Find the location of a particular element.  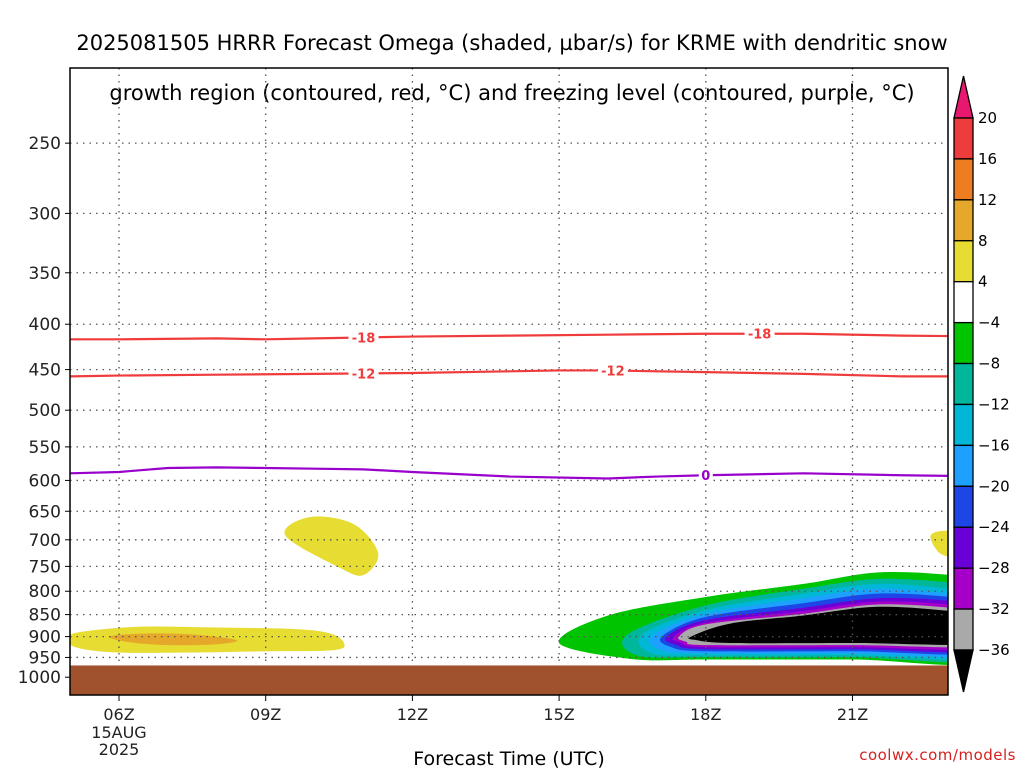

ground-area is located at coordinates (509, 680).